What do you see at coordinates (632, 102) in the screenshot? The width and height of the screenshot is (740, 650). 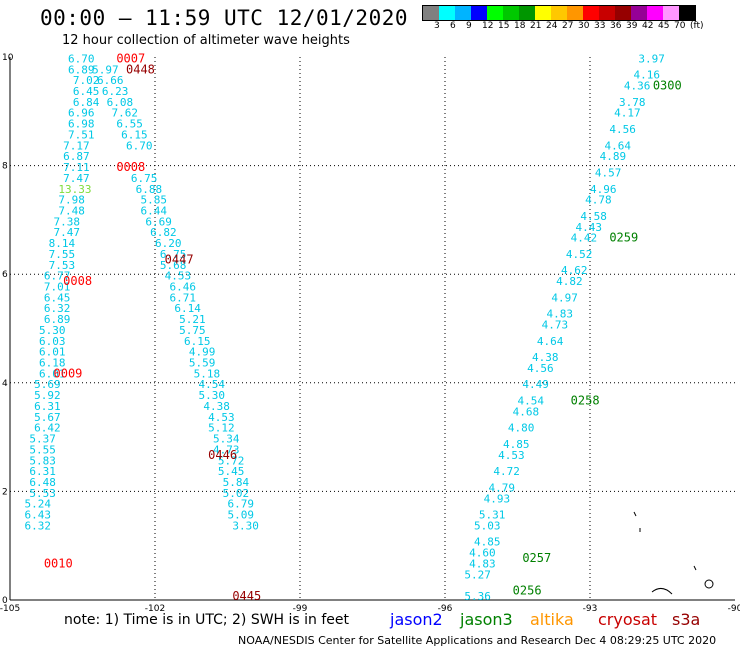 I see `wave-height-value: 3.78` at bounding box center [632, 102].